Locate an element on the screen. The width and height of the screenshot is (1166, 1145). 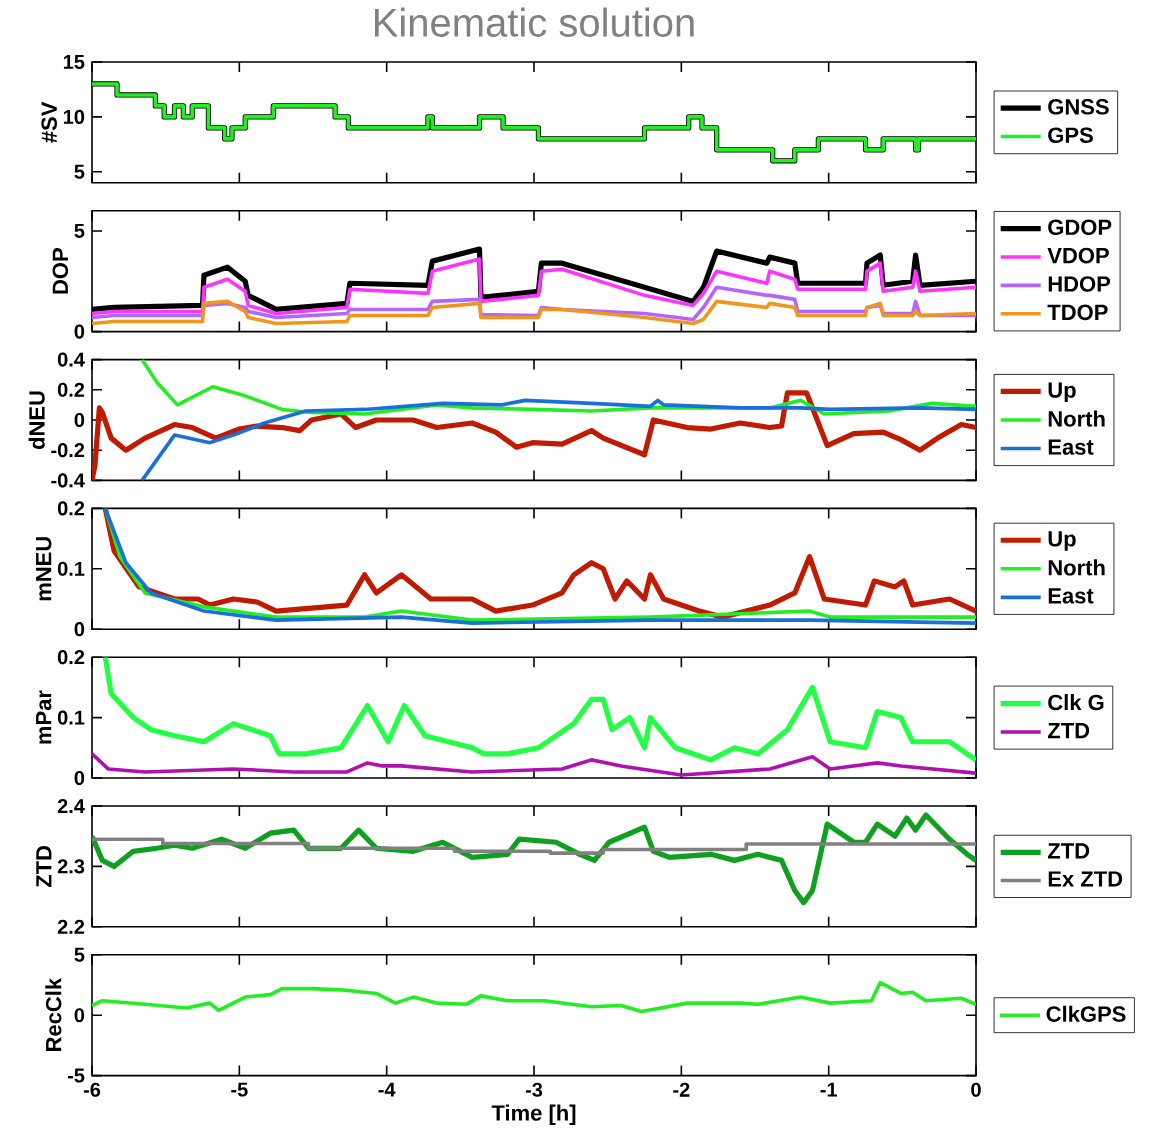
legend-label: HDOP is located at coordinates (1079, 284).